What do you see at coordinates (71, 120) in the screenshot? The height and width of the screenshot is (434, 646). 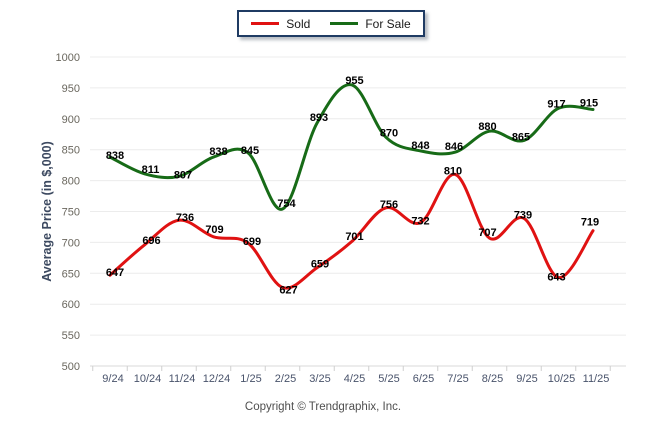 I see `y-axis-tick-label: 900` at bounding box center [71, 120].